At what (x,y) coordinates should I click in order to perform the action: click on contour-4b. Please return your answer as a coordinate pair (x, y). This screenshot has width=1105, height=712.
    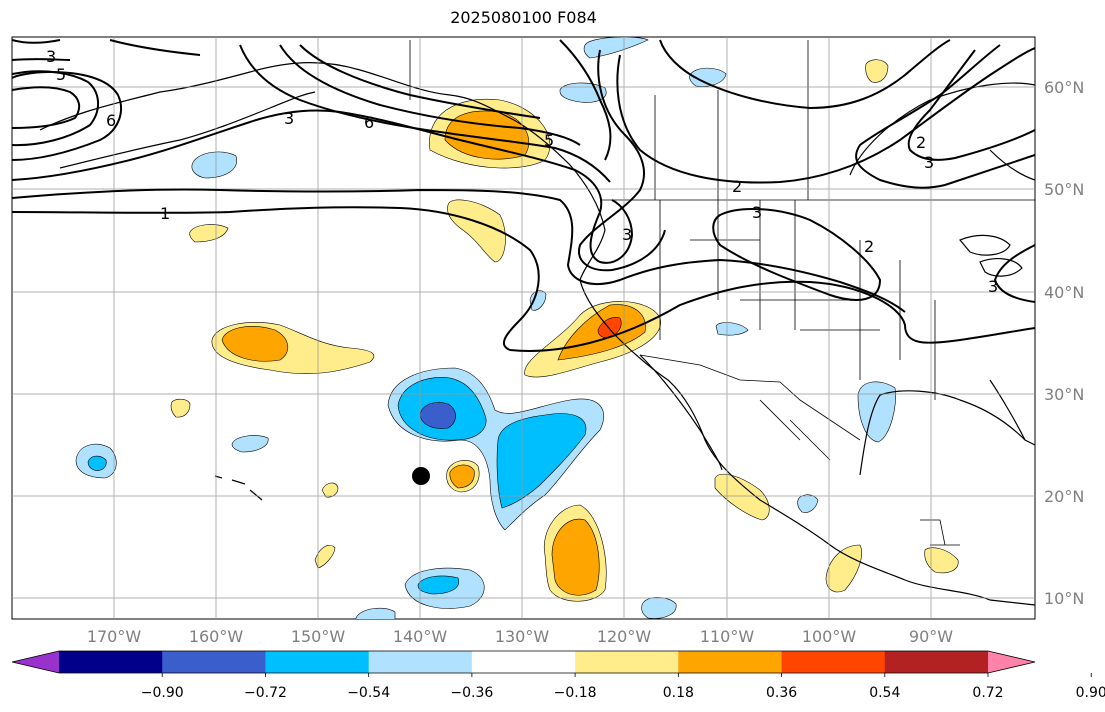
    Looking at the image, I should click on (67, 115).